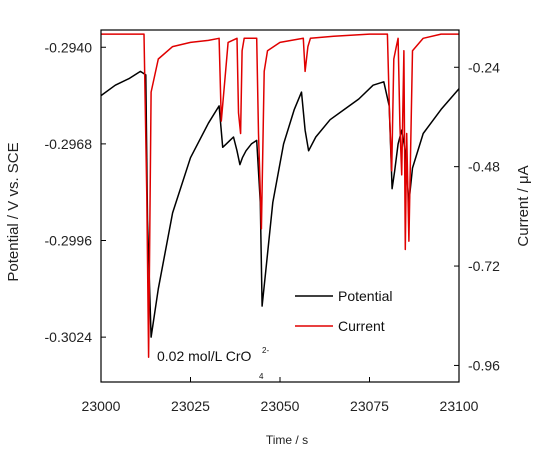  What do you see at coordinates (365, 296) in the screenshot?
I see `legend-label-potential: Potential` at bounding box center [365, 296].